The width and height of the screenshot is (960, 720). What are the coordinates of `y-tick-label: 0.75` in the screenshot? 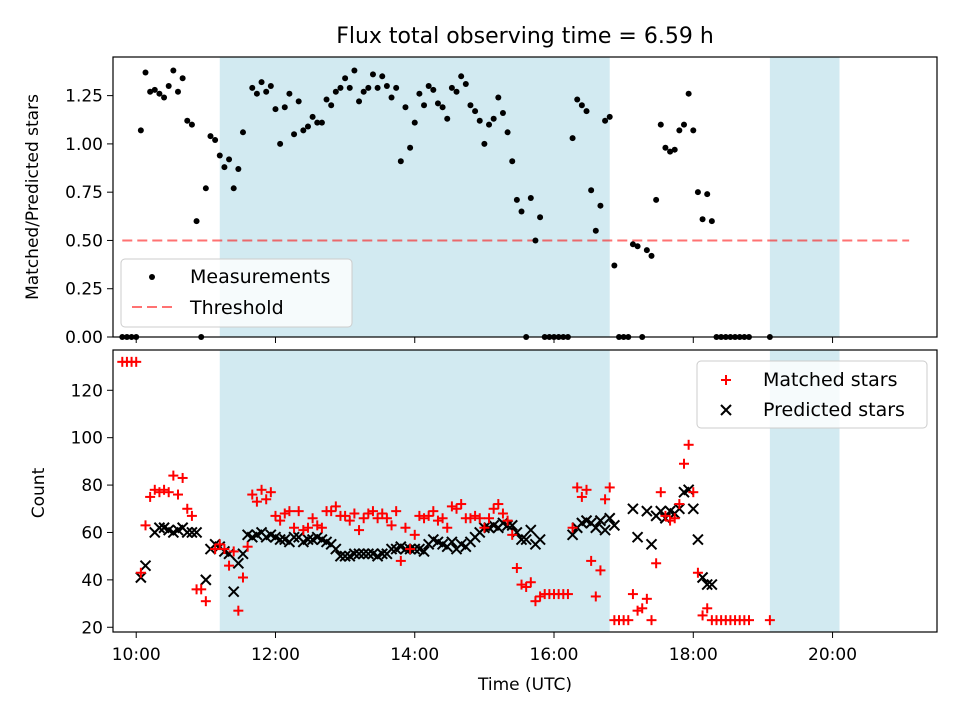 It's located at (84, 193).